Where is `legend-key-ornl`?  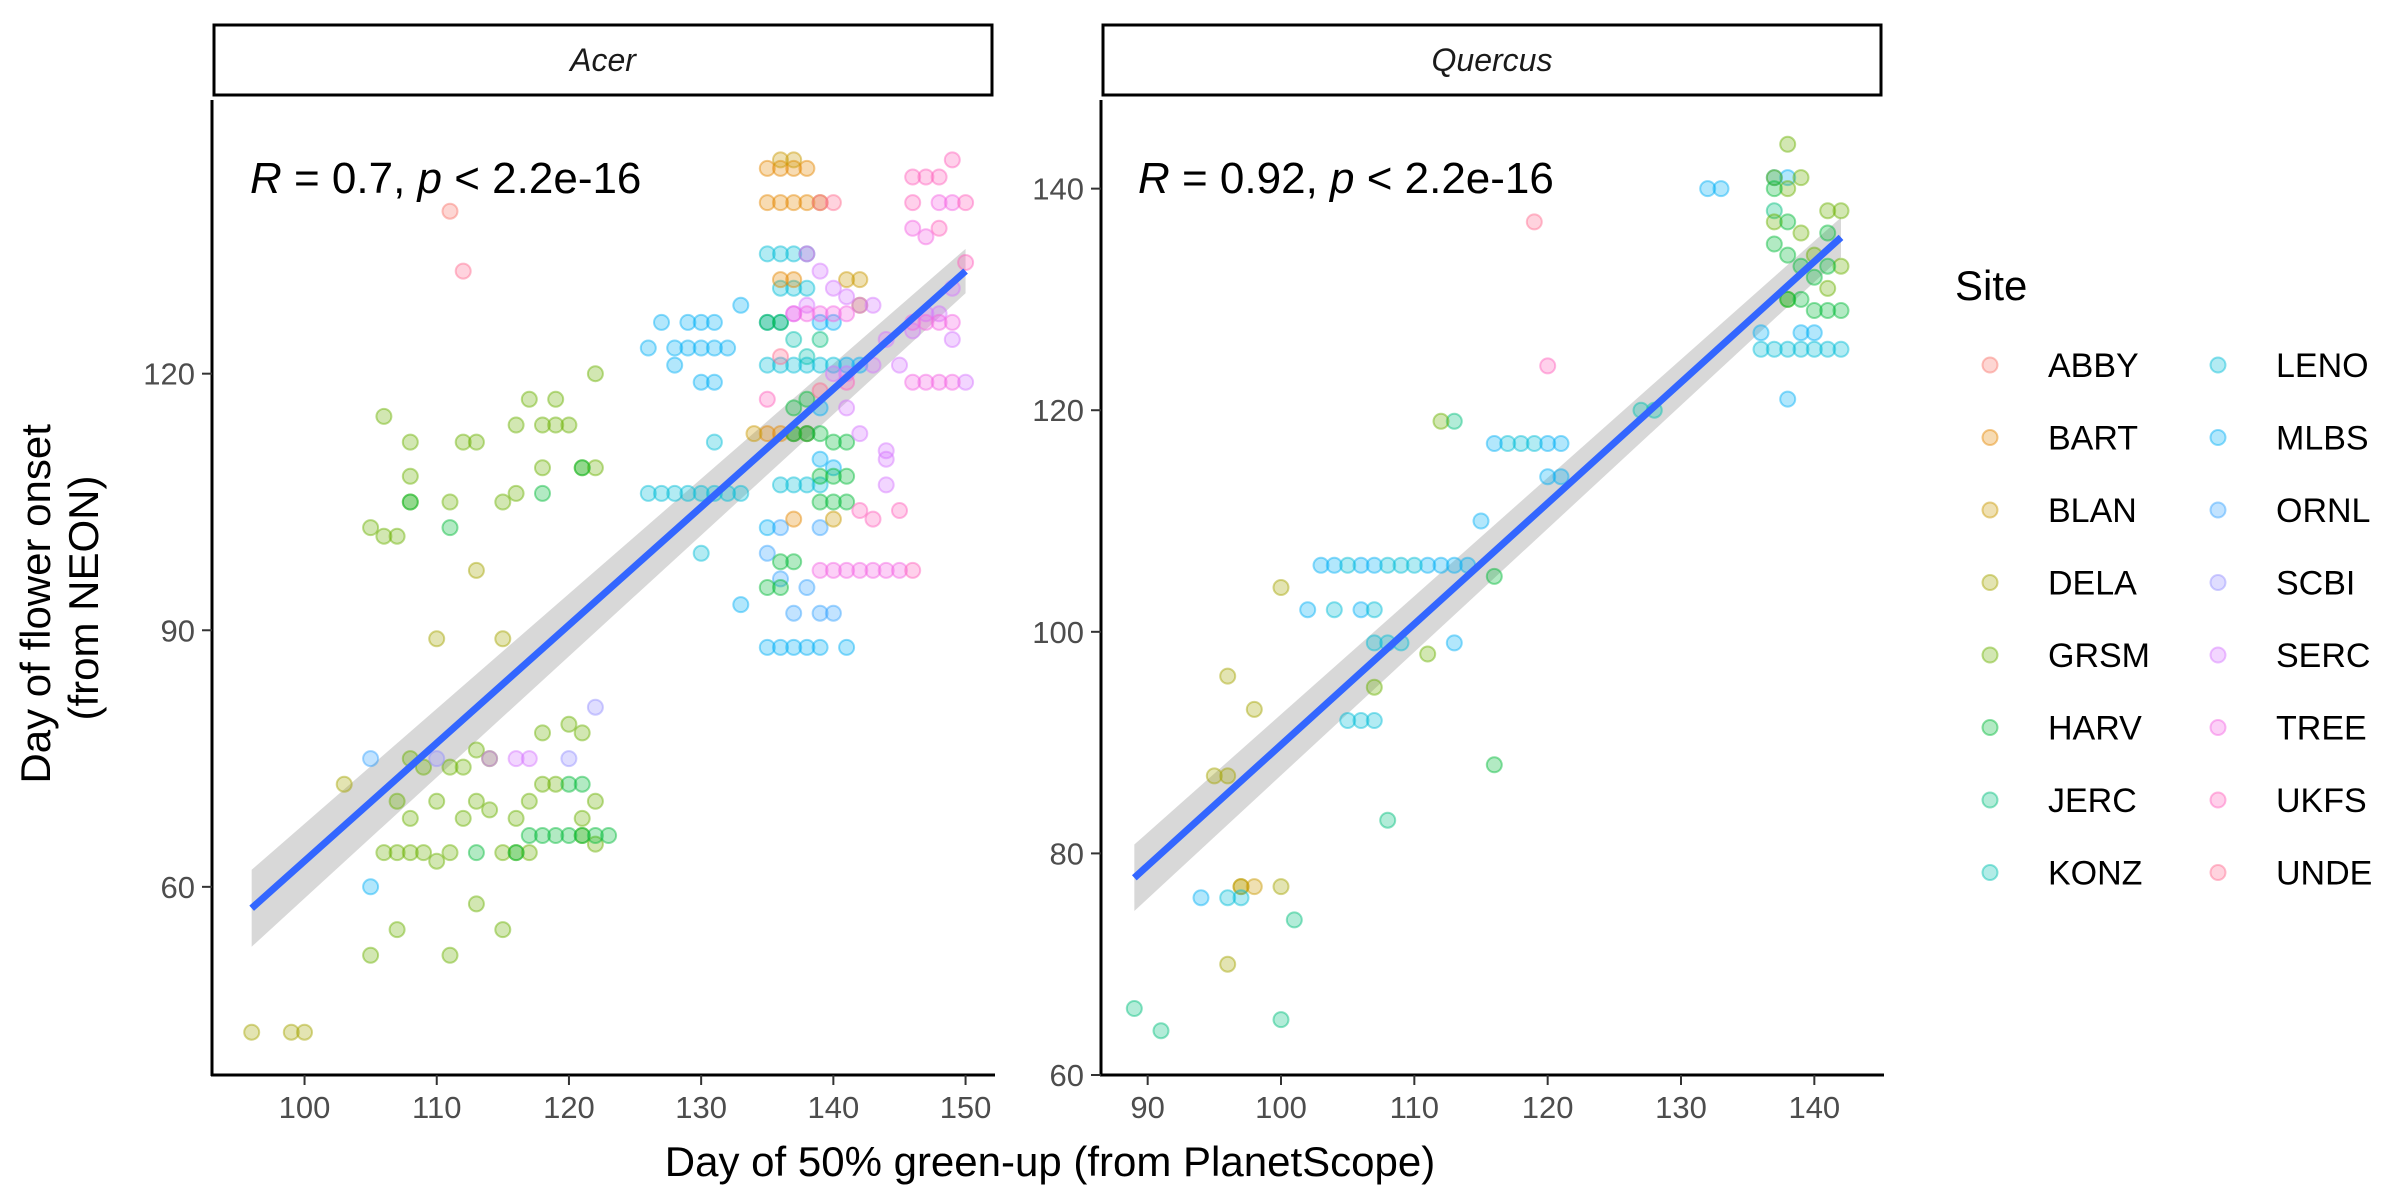 legend-key-ornl is located at coordinates (2218, 510).